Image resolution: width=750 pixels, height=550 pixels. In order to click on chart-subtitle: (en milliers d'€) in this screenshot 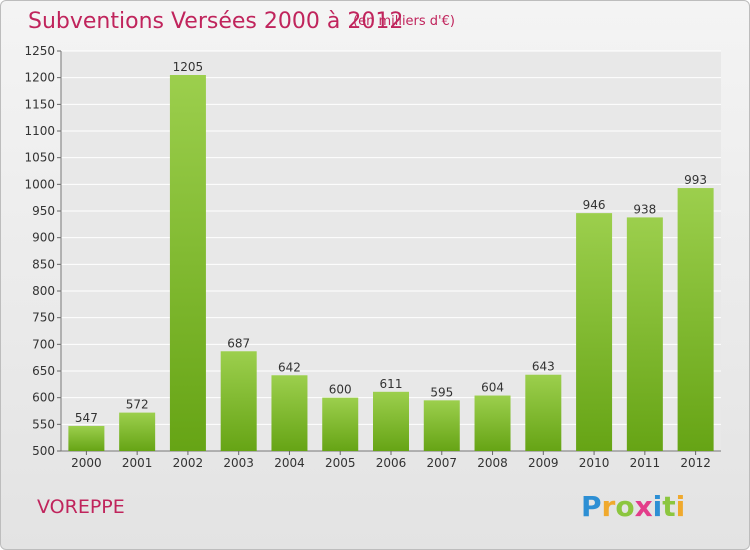, I will do `click(404, 21)`.